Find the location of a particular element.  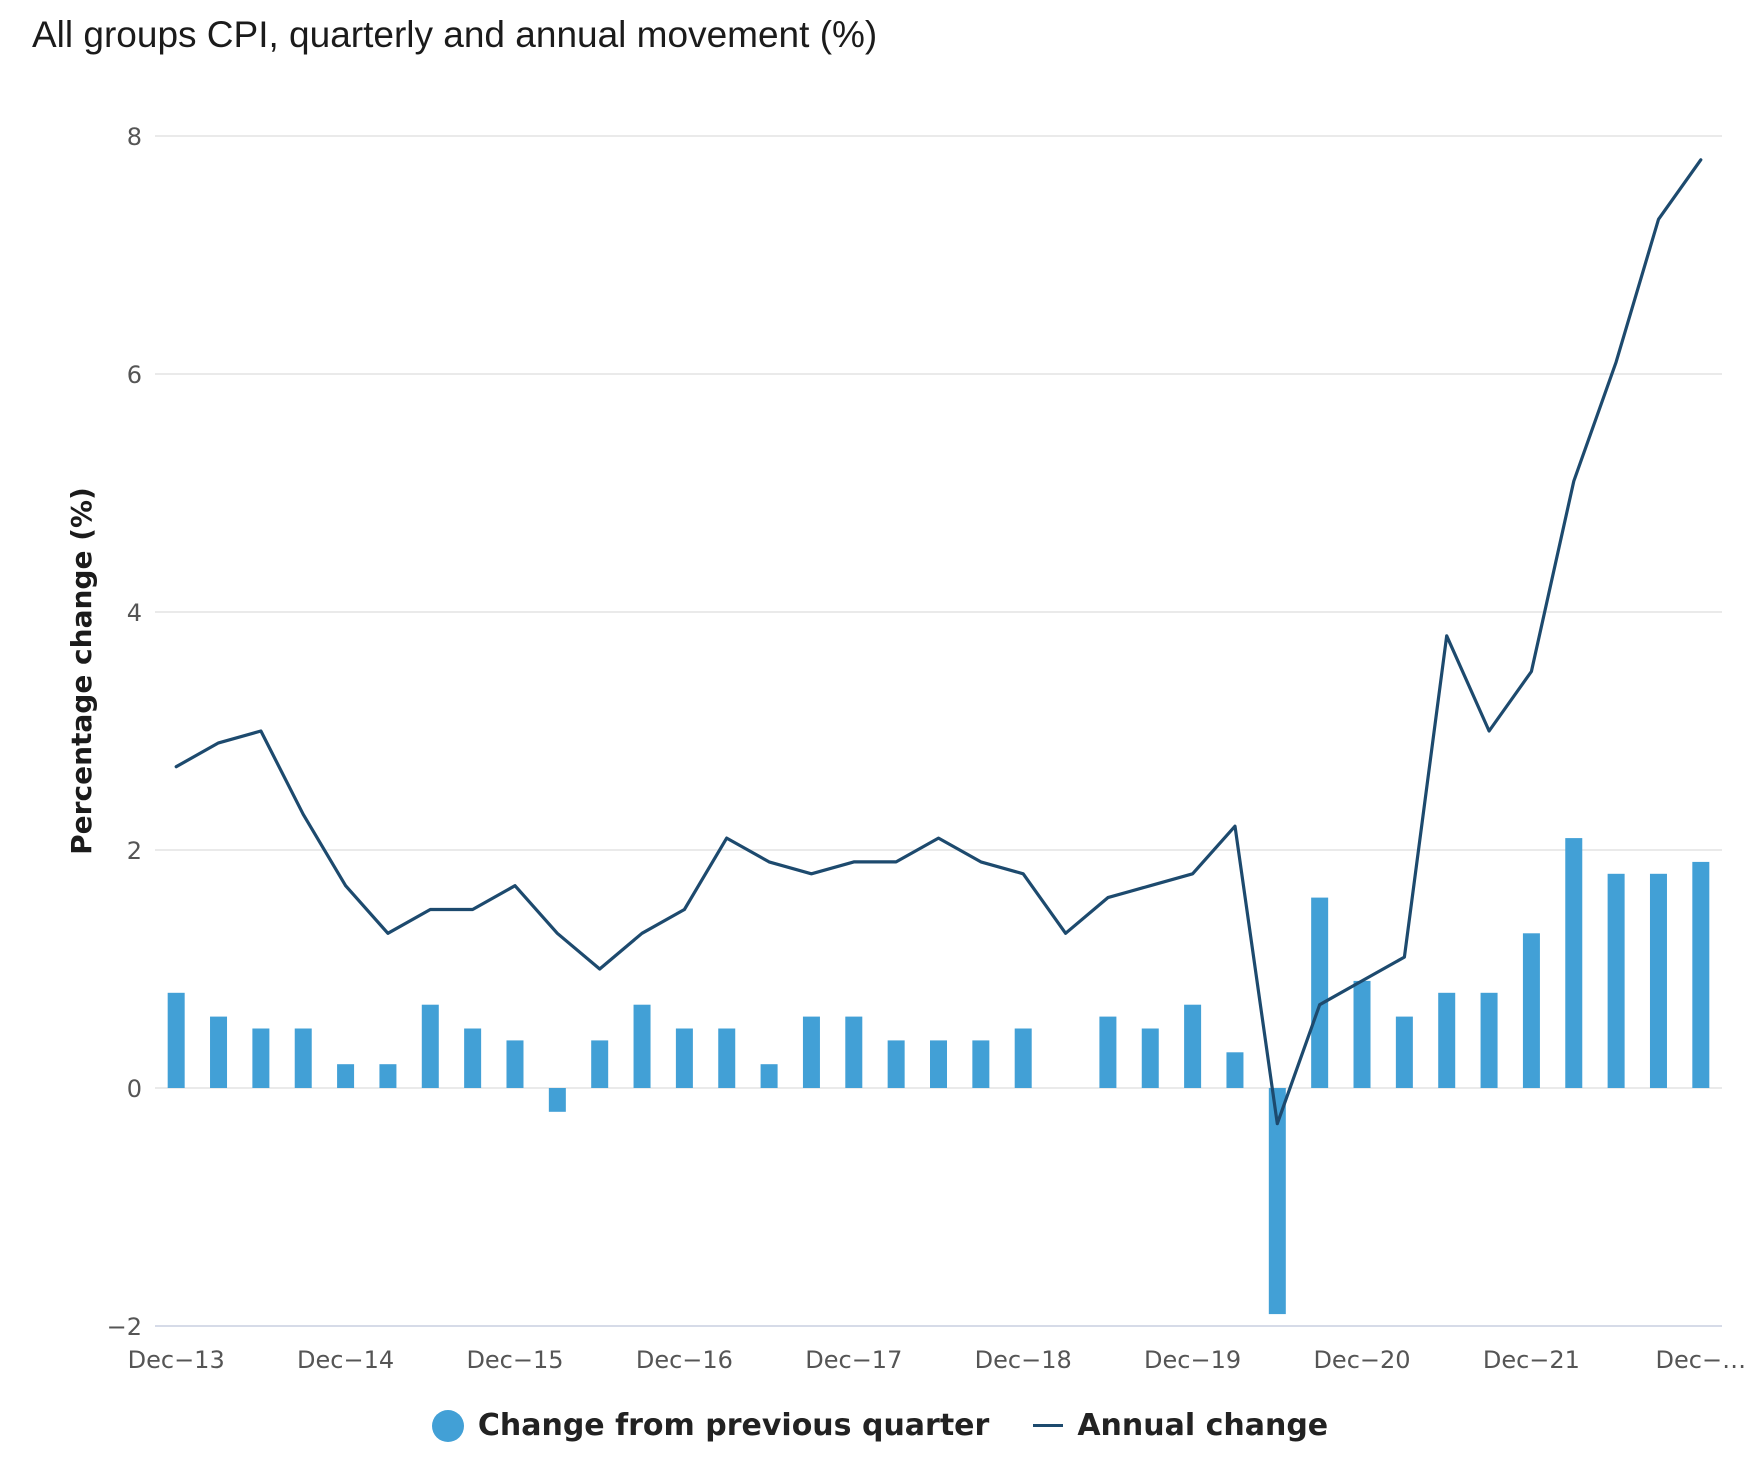

legend-item-annual: Annual change is located at coordinates (1180, 1425).